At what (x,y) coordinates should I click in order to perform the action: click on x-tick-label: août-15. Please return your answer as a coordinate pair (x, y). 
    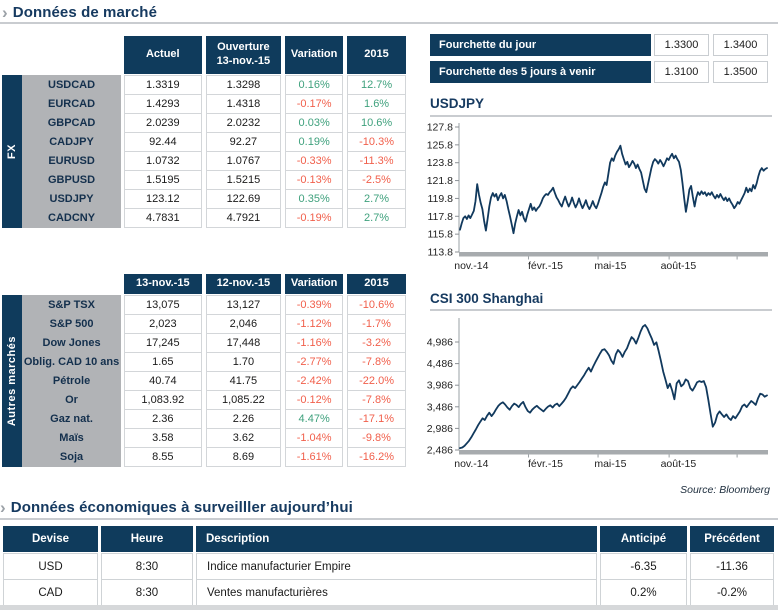
    Looking at the image, I should click on (679, 266).